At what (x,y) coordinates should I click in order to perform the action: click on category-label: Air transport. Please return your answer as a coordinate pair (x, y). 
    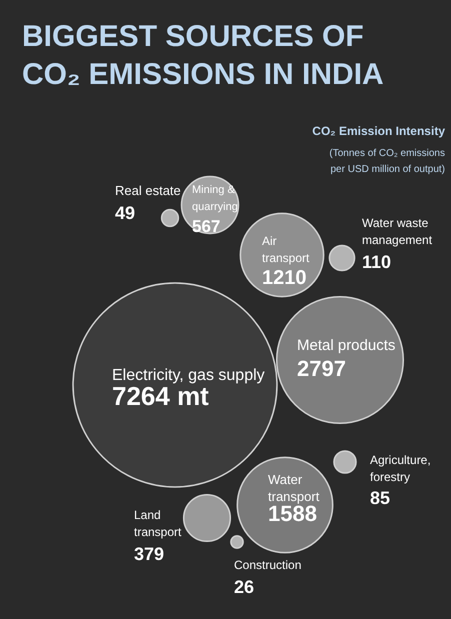
    Looking at the image, I should click on (286, 249).